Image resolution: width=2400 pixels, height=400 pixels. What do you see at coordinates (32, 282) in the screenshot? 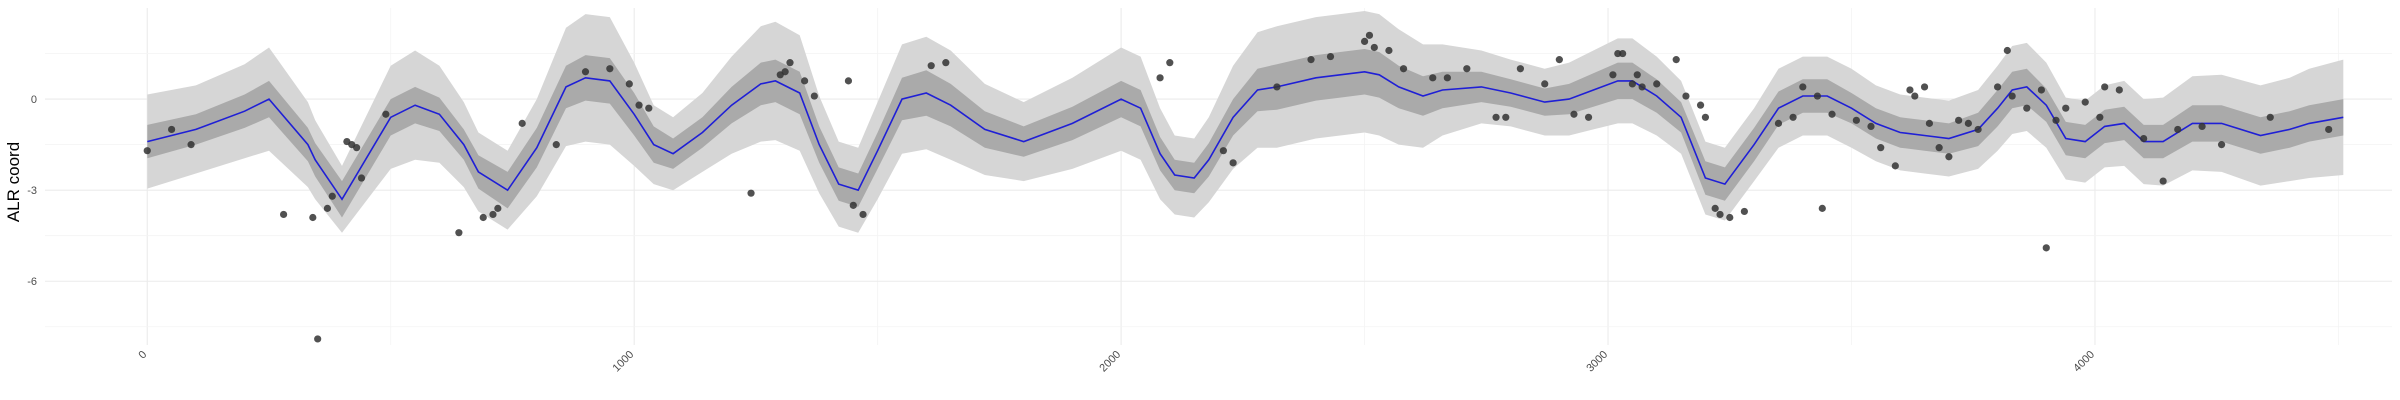
I see `y-tick-label: -6` at bounding box center [32, 282].